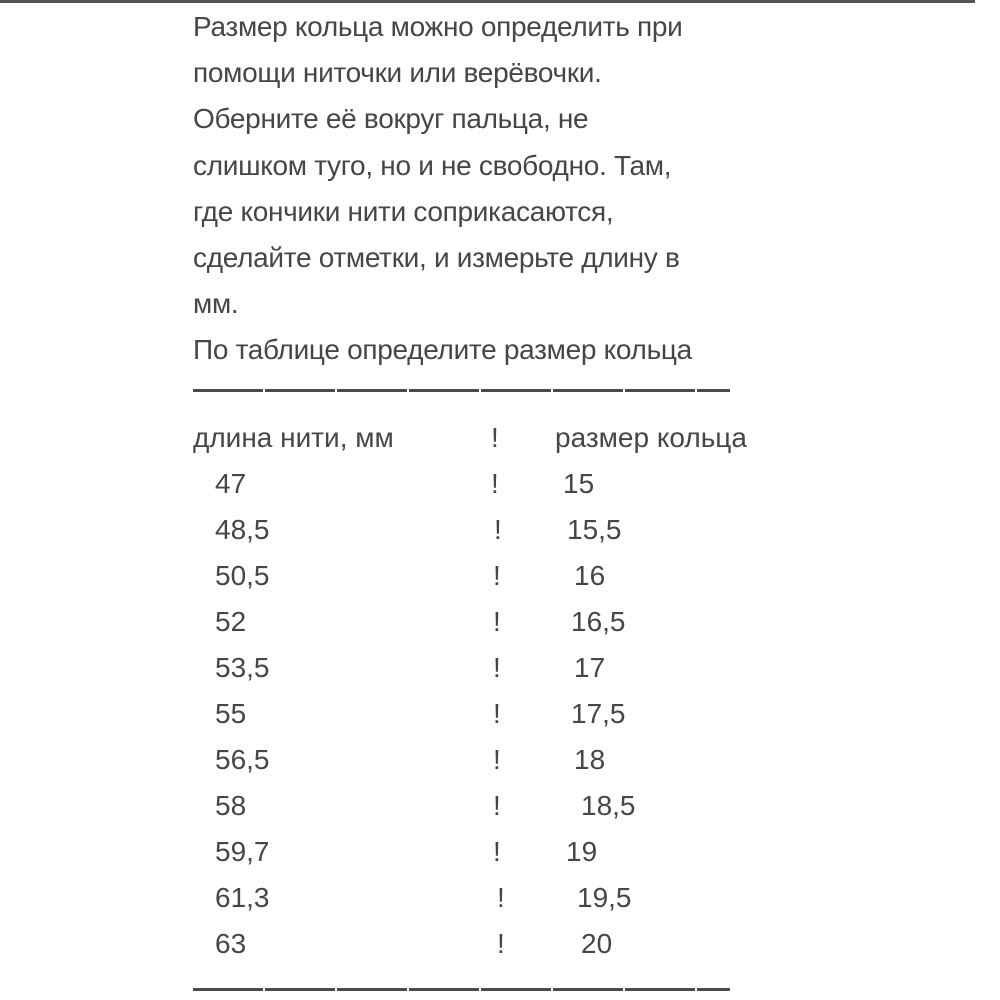  I want to click on instruction-line: По таблице определите размер кольца, so click(442, 350).